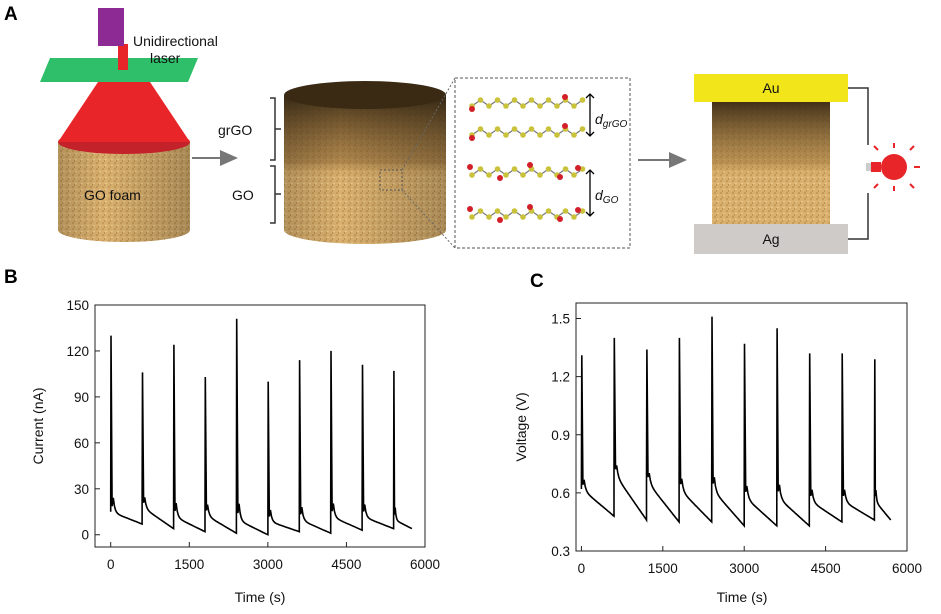 Image resolution: width=941 pixels, height=614 pixels. Describe the element at coordinates (611, 120) in the screenshot. I see `d-grgo-label: dgrGO` at that location.